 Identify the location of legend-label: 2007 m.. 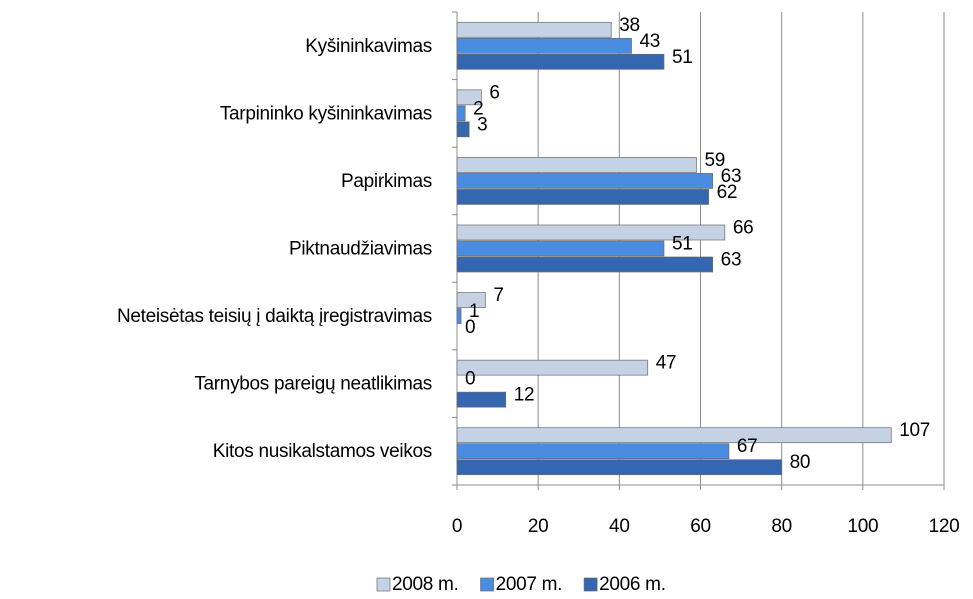
(529, 584).